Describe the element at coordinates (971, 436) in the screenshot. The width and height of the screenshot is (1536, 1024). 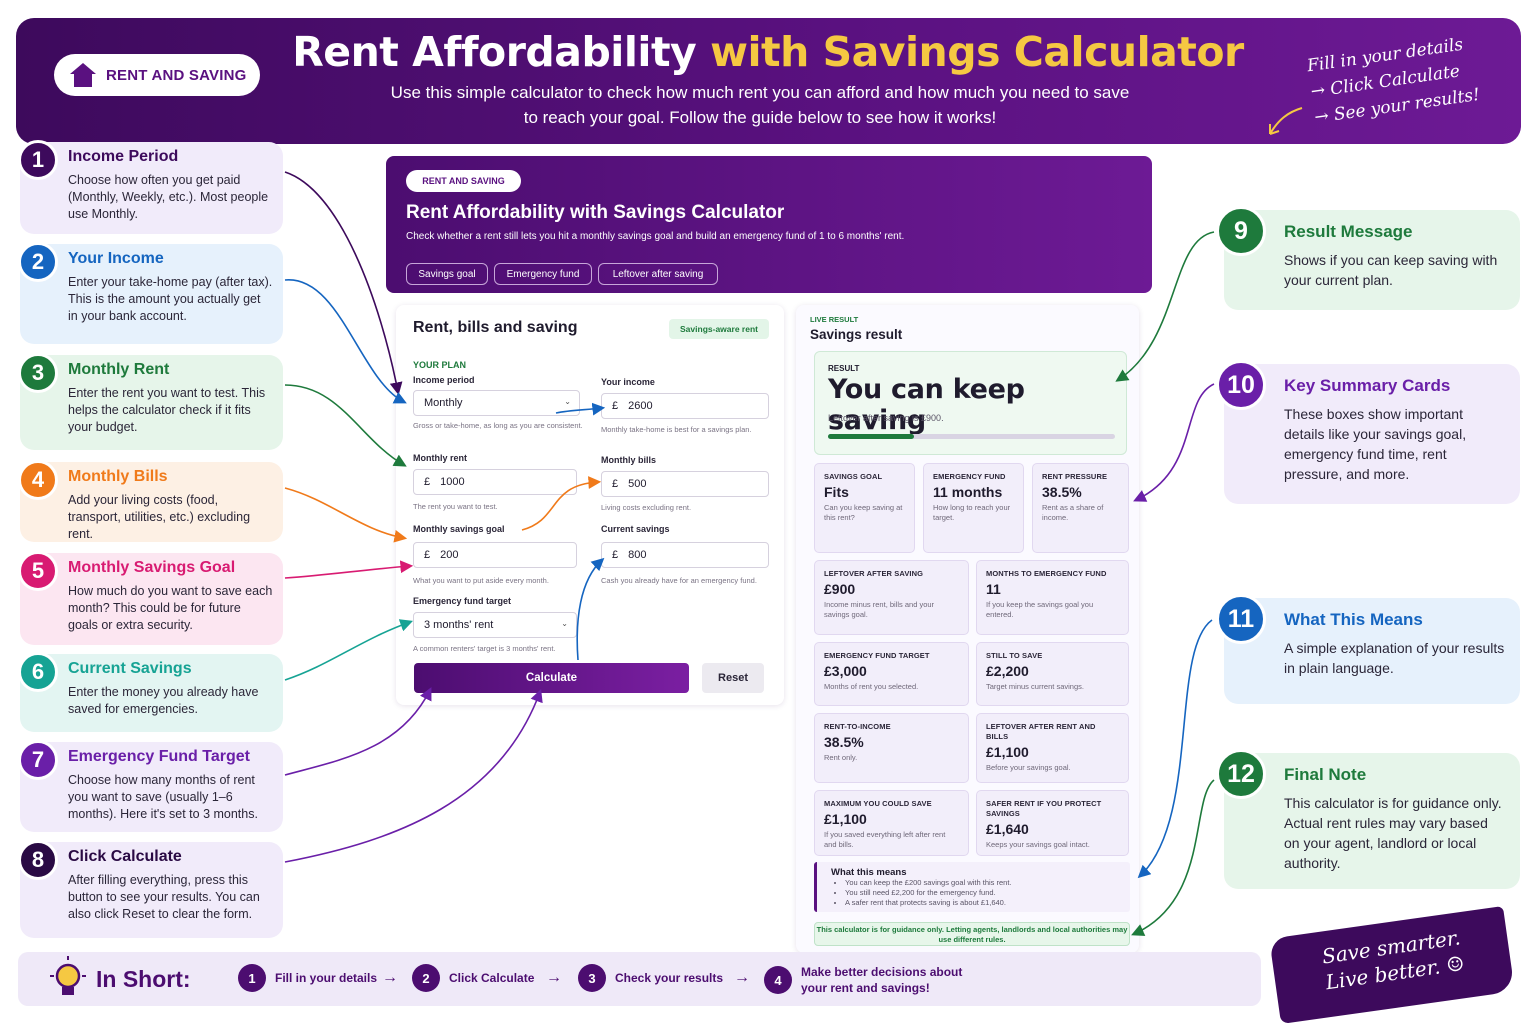
I see `progress-bar` at that location.